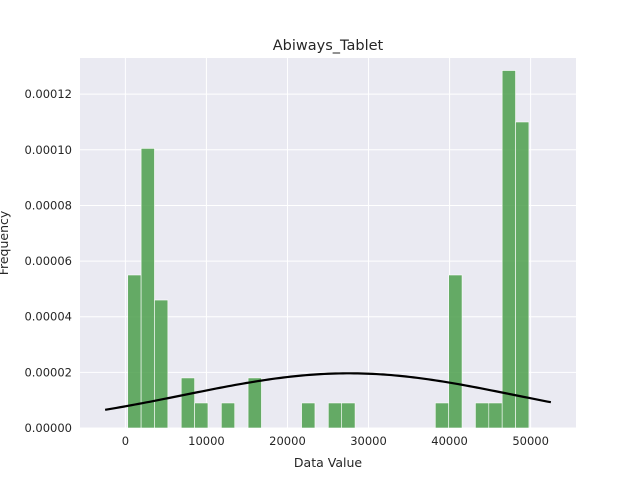 Image resolution: width=640 pixels, height=480 pixels. What do you see at coordinates (48, 428) in the screenshot?
I see `y-tick-label: 0.00000` at bounding box center [48, 428].